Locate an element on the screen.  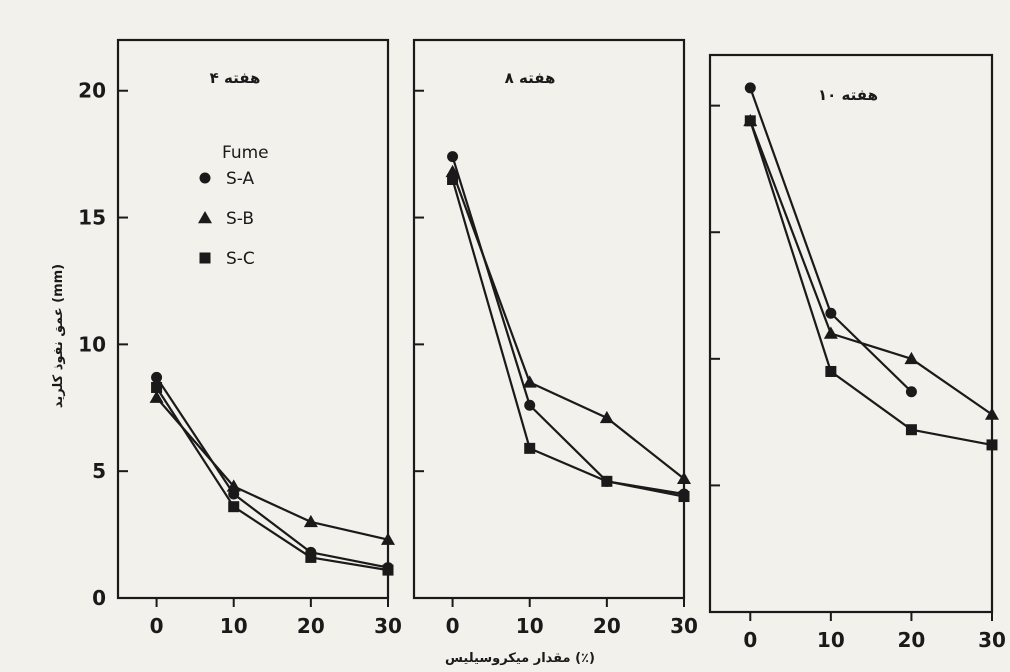
legend: Fume S-A S-B S-C is located at coordinates (233, 206).